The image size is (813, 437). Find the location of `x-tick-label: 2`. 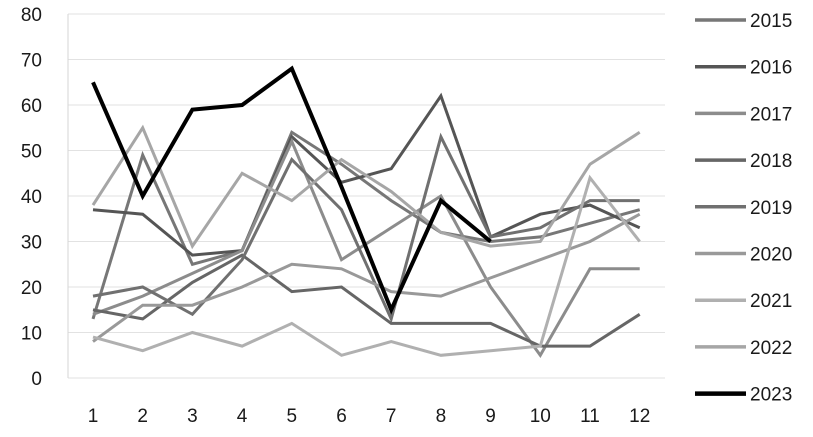

x-tick-label: 2 is located at coordinates (142, 416).